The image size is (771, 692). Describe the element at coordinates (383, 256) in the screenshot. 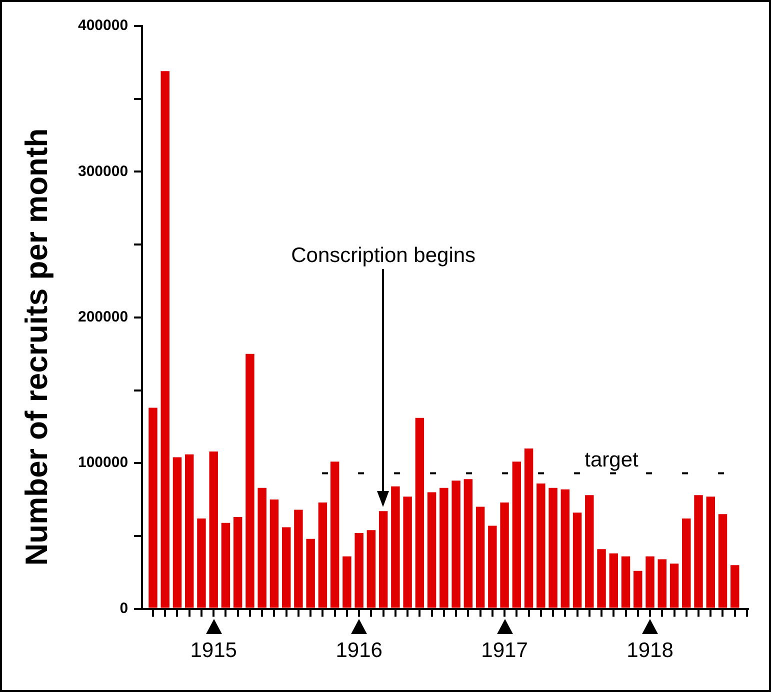

I see `annotation: Conscription begins` at that location.